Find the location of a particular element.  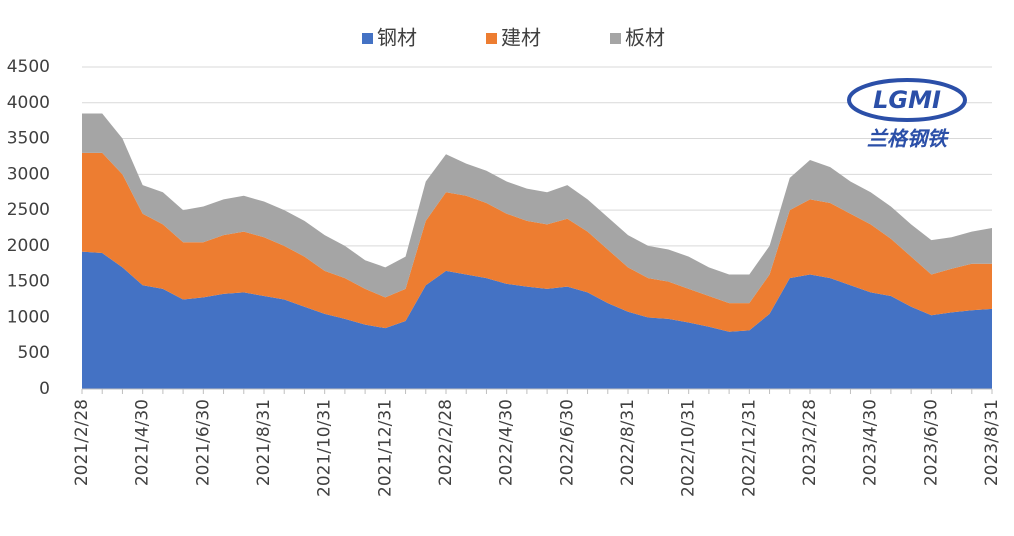

logo-ring is located at coordinates (907, 100).